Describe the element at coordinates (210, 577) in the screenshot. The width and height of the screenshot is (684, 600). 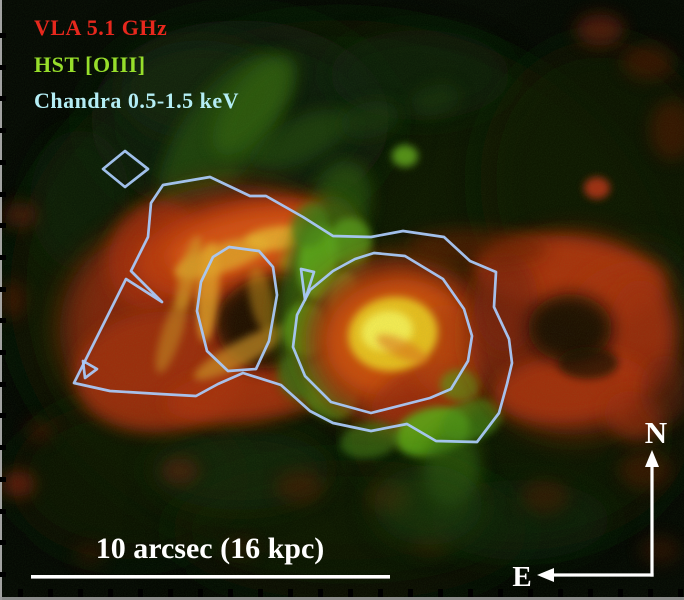
I see `scalebar-line` at that location.